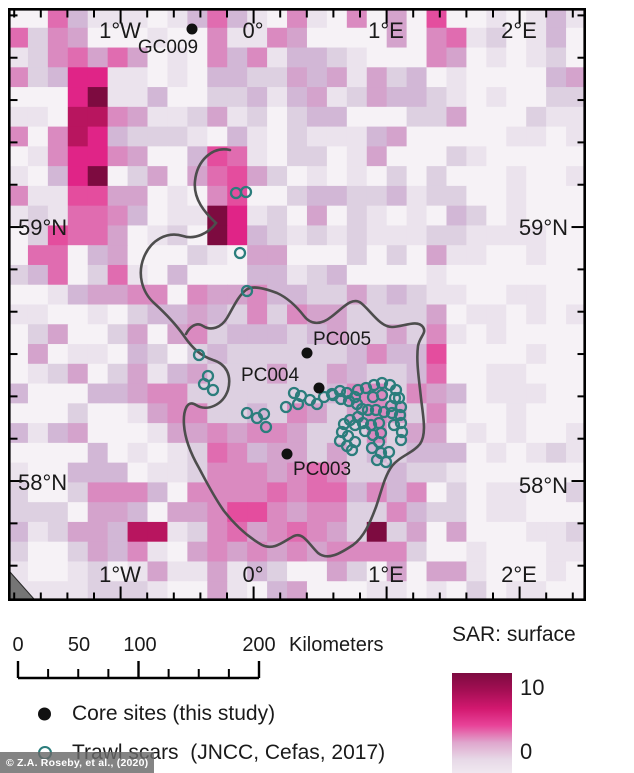  I want to click on legend-label-core-sites: Core sites (this study), so click(174, 713).